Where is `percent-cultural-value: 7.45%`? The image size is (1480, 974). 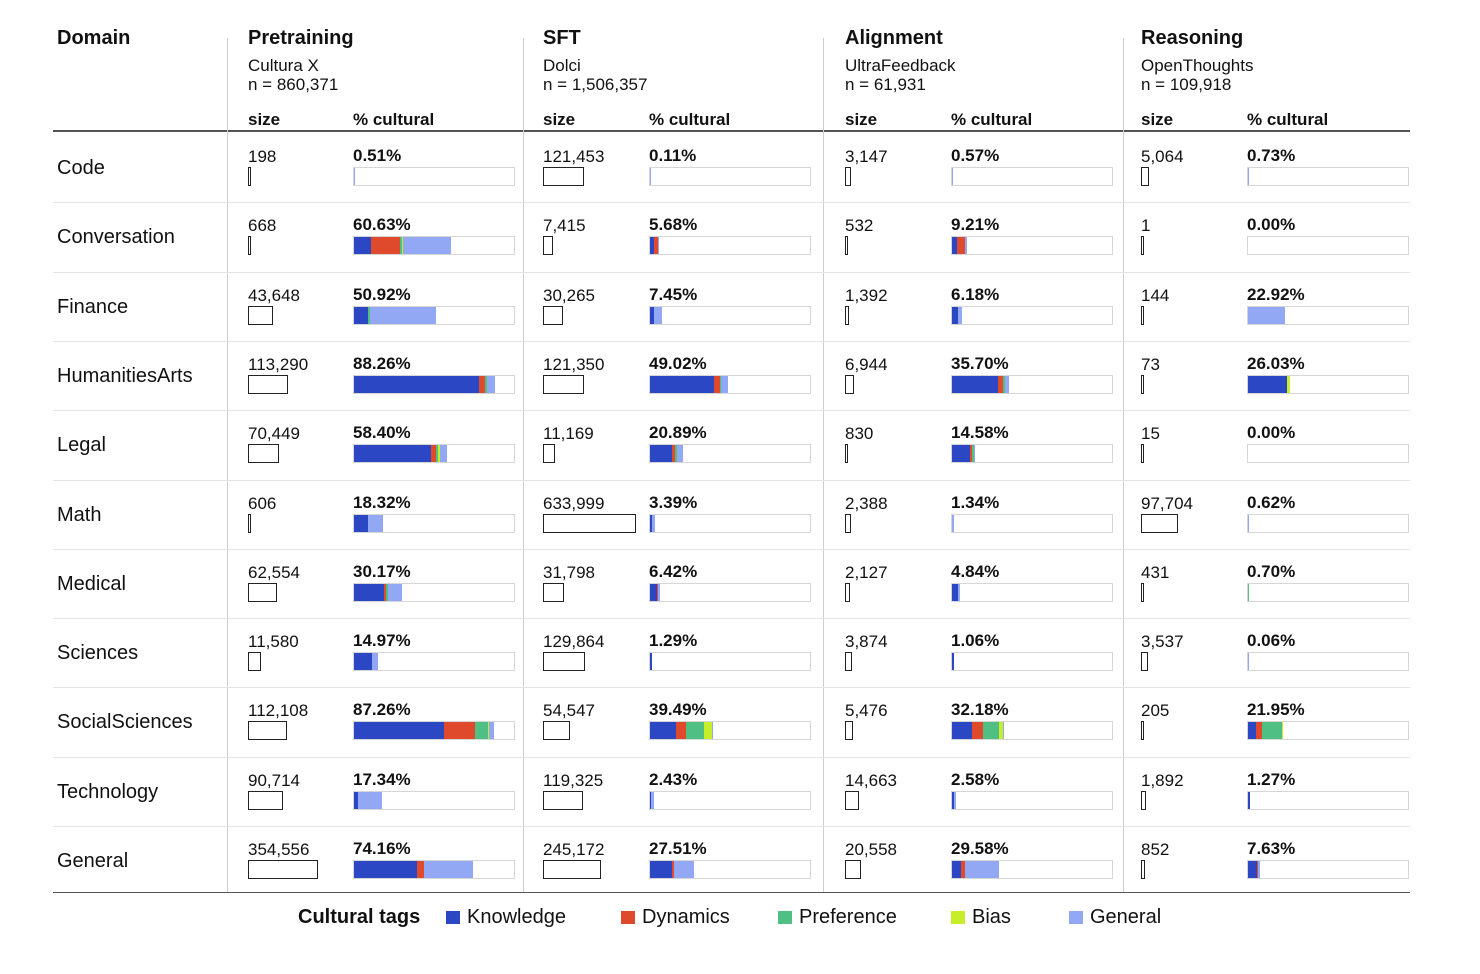 percent-cultural-value: 7.45% is located at coordinates (673, 294).